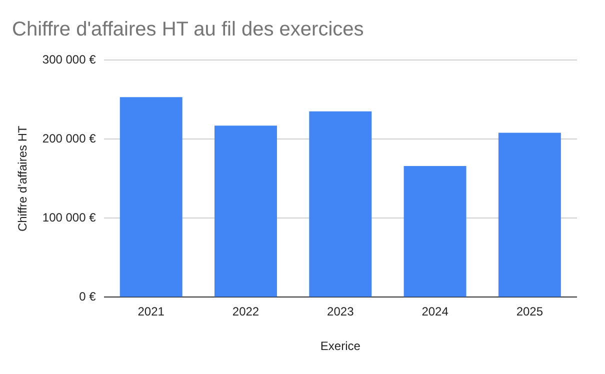 The image size is (605, 374). I want to click on chart-title: Chiffre d'affaires HT au fil des exercices, so click(188, 29).